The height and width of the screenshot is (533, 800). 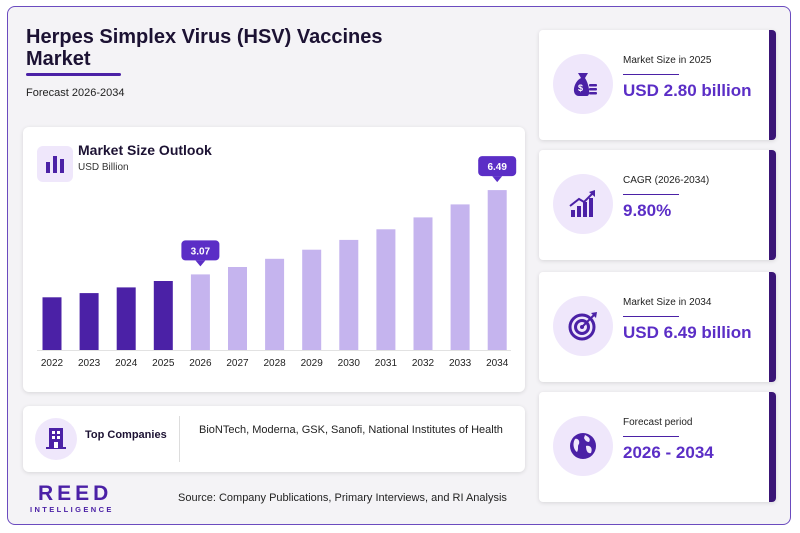 I want to click on callout-label-2026: 3.07, so click(x=201, y=251).